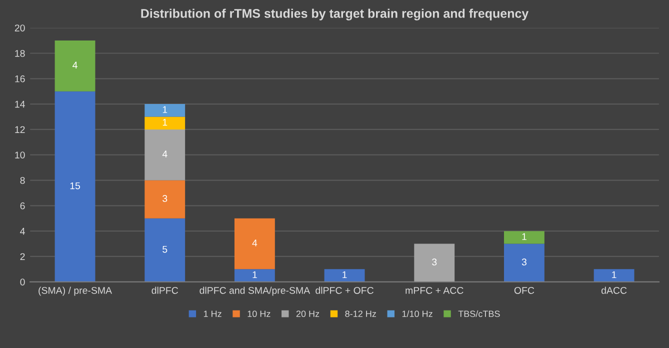 This screenshot has width=669, height=348. What do you see at coordinates (20, 155) in the screenshot?
I see `y-tick-label: 10` at bounding box center [20, 155].